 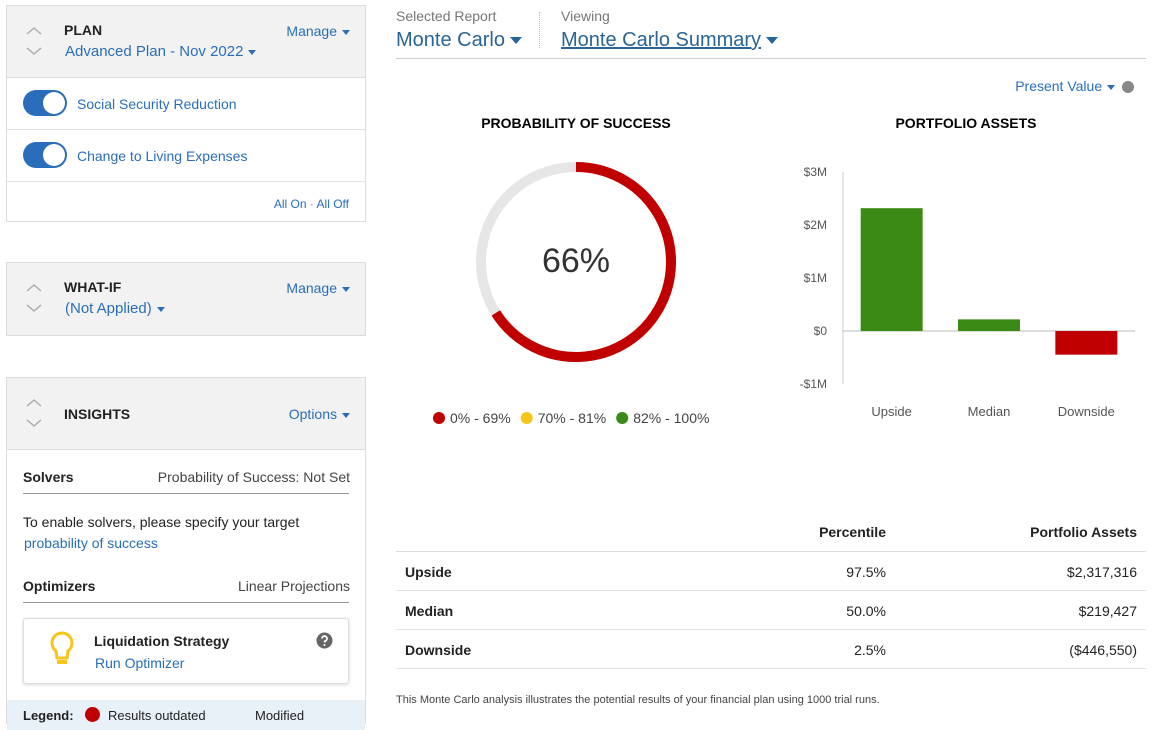 What do you see at coordinates (186, 42) in the screenshot?
I see `plan-header: PLAN Advanced Plan - Nov 2022 Manage` at bounding box center [186, 42].